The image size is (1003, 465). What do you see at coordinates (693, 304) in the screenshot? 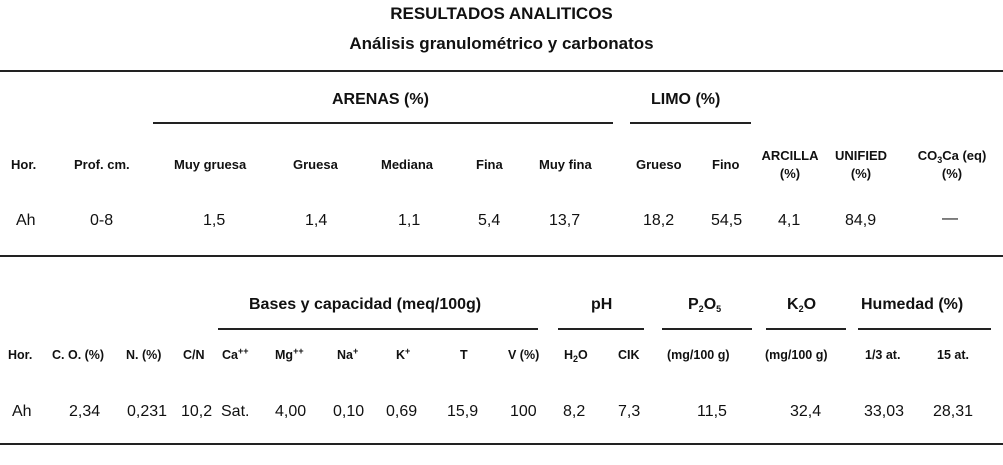
I see `p2o5-a: P` at bounding box center [693, 304].